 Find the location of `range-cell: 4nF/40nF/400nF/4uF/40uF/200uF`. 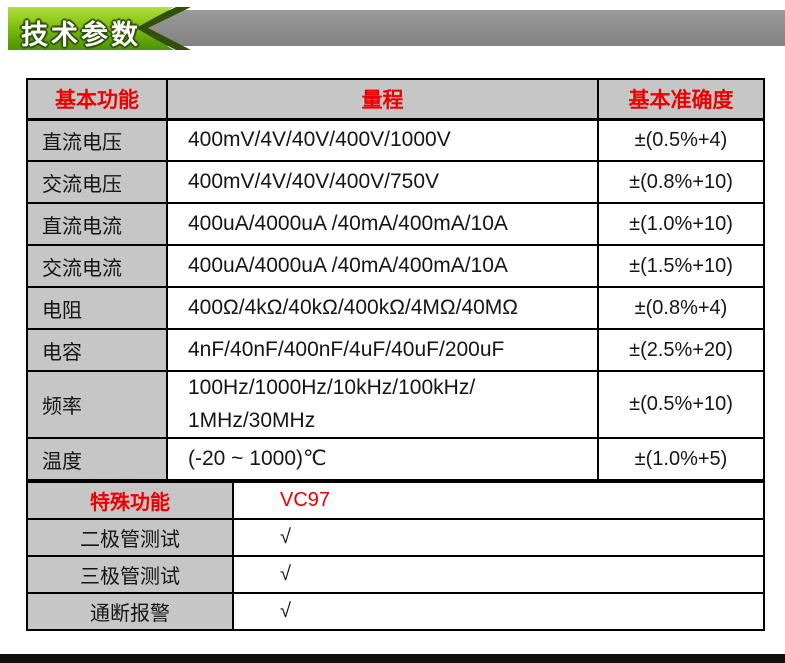

range-cell: 4nF/40nF/400nF/4uF/40uF/200uF is located at coordinates (382, 350).